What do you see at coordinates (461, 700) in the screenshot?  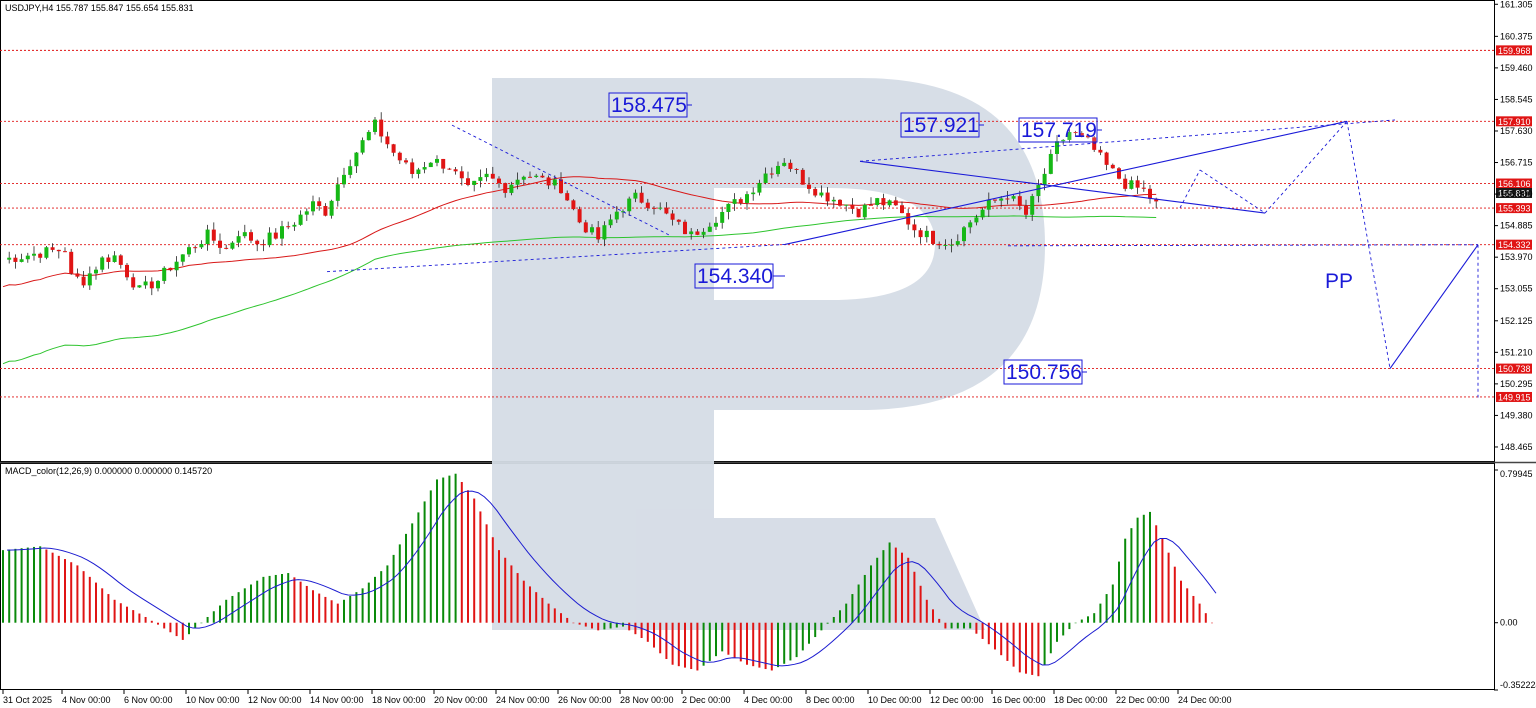 I see `time-tick-label: 20 Nov 00:00` at bounding box center [461, 700].